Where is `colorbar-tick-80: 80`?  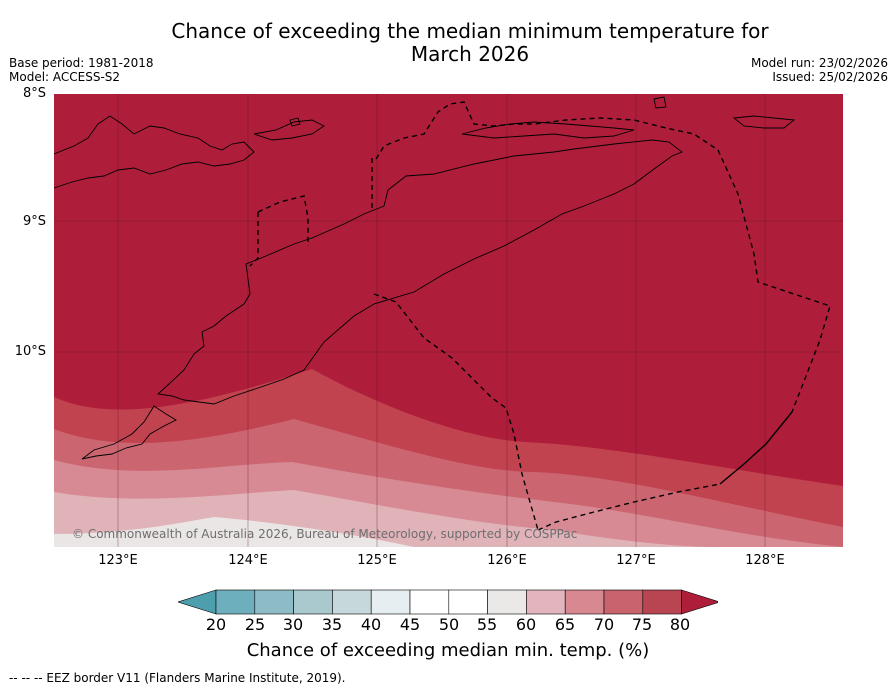 colorbar-tick-80: 80 is located at coordinates (680, 624).